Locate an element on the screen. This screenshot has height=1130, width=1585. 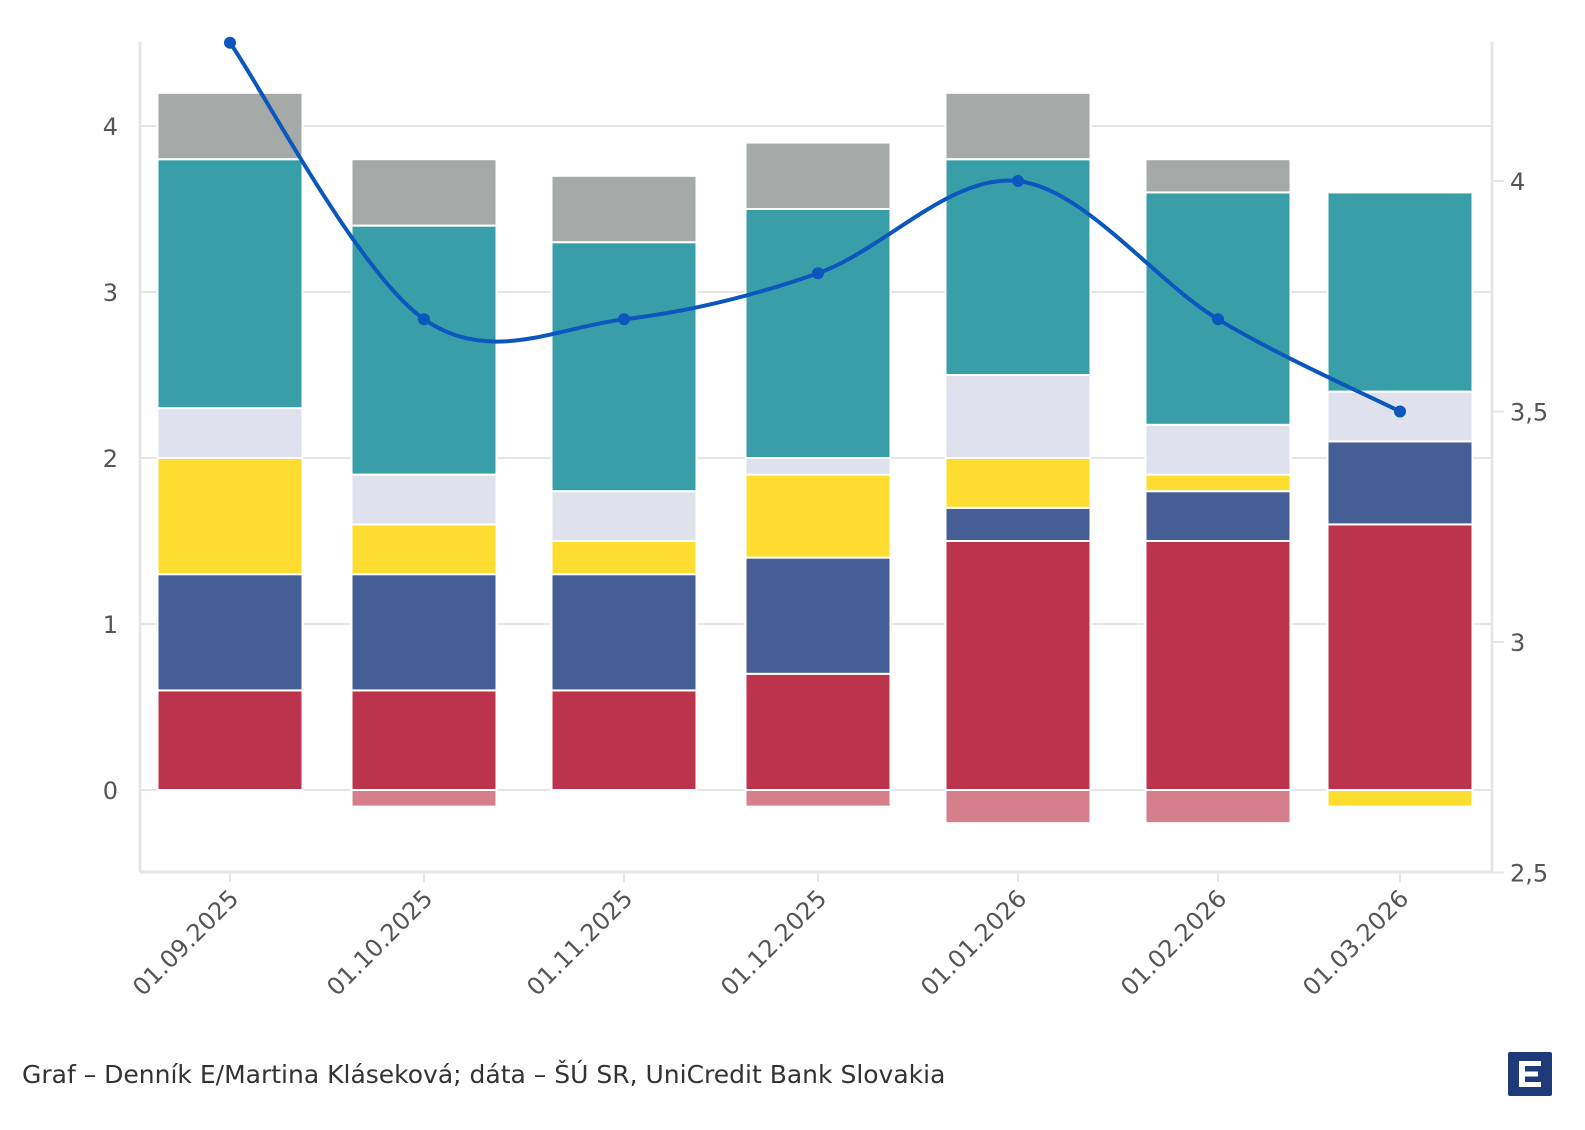
x-tick-label: 01.10.2025 is located at coordinates (379, 942).